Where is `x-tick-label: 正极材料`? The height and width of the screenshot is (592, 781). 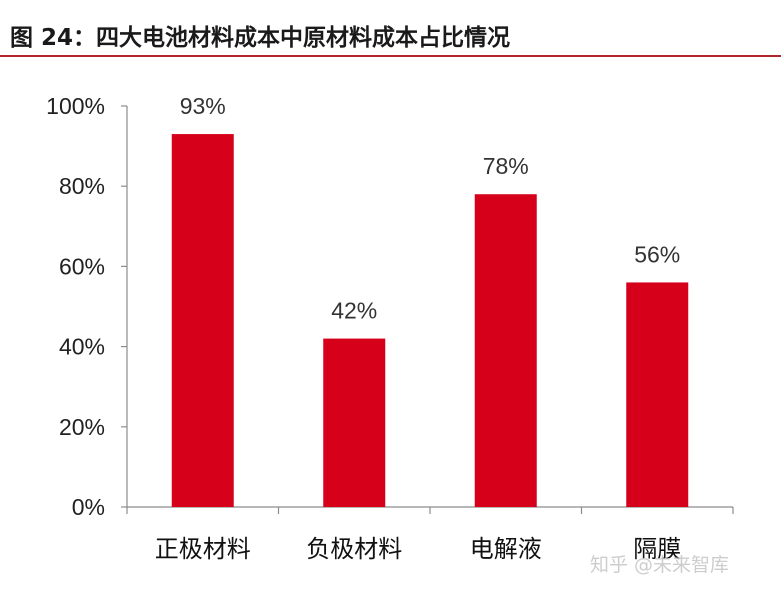 x-tick-label: 正极材料 is located at coordinates (203, 549).